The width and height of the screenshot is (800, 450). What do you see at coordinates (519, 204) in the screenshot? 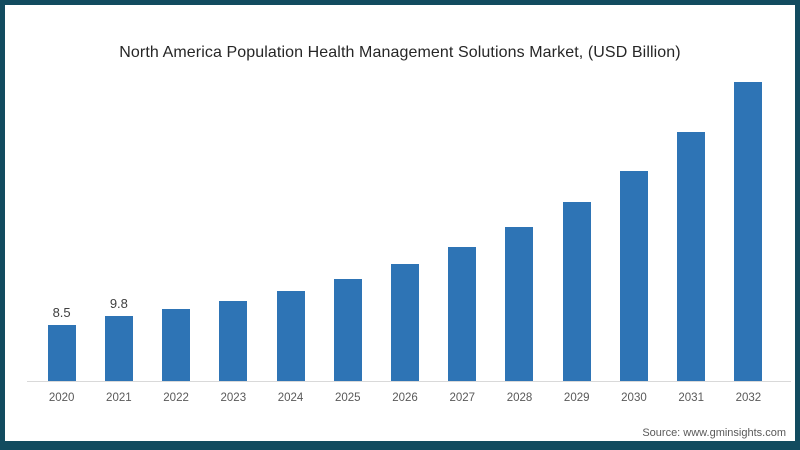
I see `bar-group-2028: 2028` at bounding box center [519, 204].